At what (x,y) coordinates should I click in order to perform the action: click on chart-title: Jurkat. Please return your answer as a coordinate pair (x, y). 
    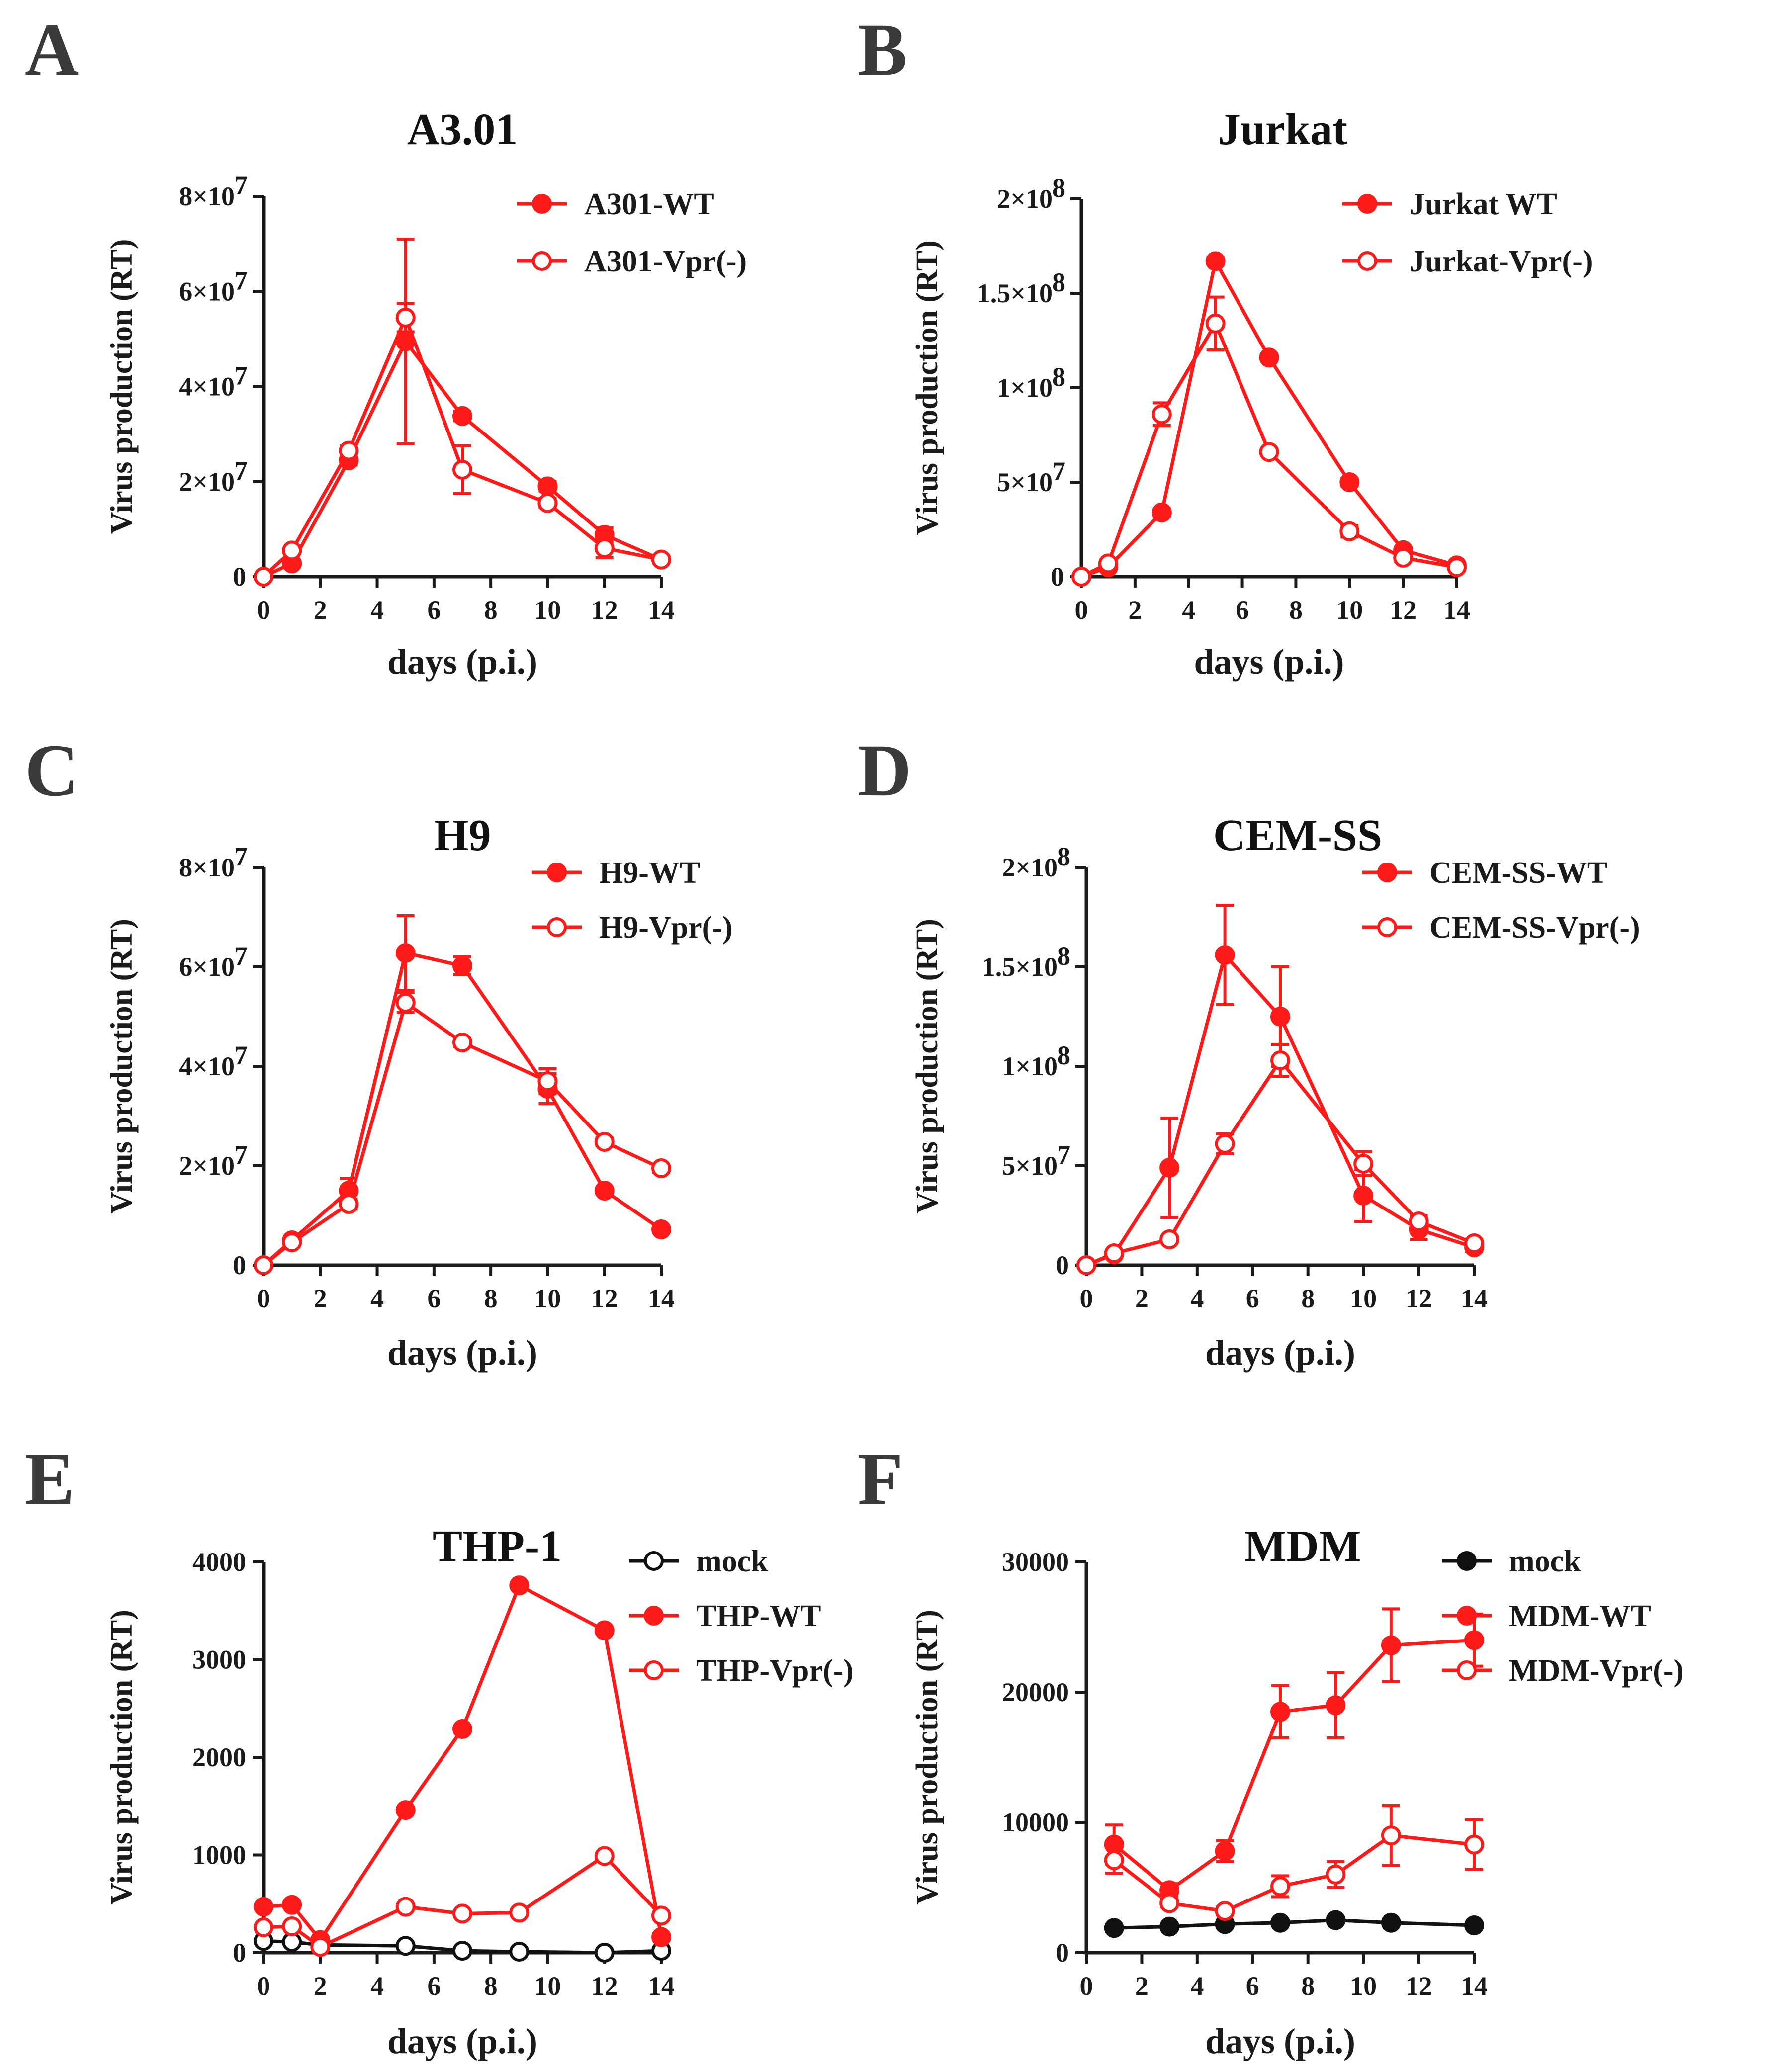
    Looking at the image, I should click on (1282, 129).